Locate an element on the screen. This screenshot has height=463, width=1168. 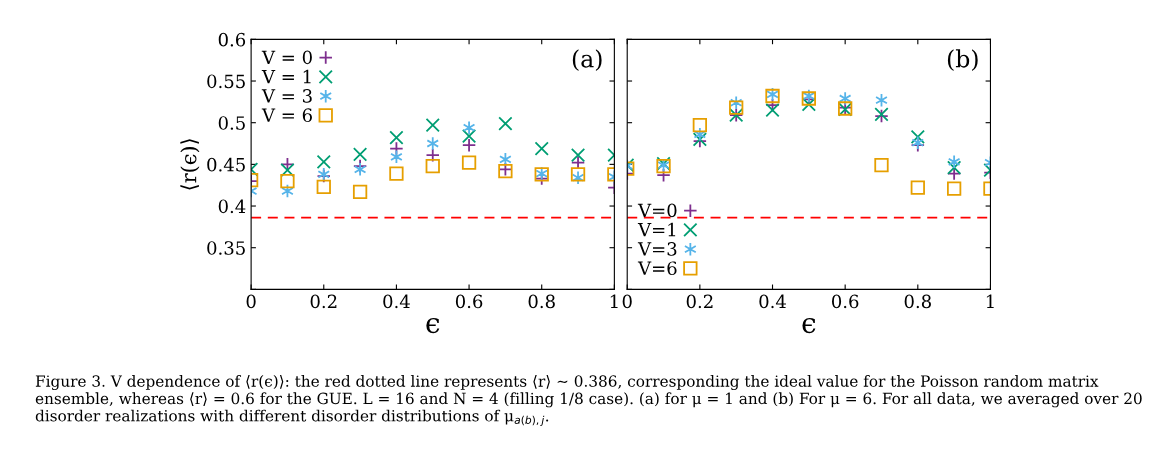
legend-label: V = 6 is located at coordinates (286, 115).